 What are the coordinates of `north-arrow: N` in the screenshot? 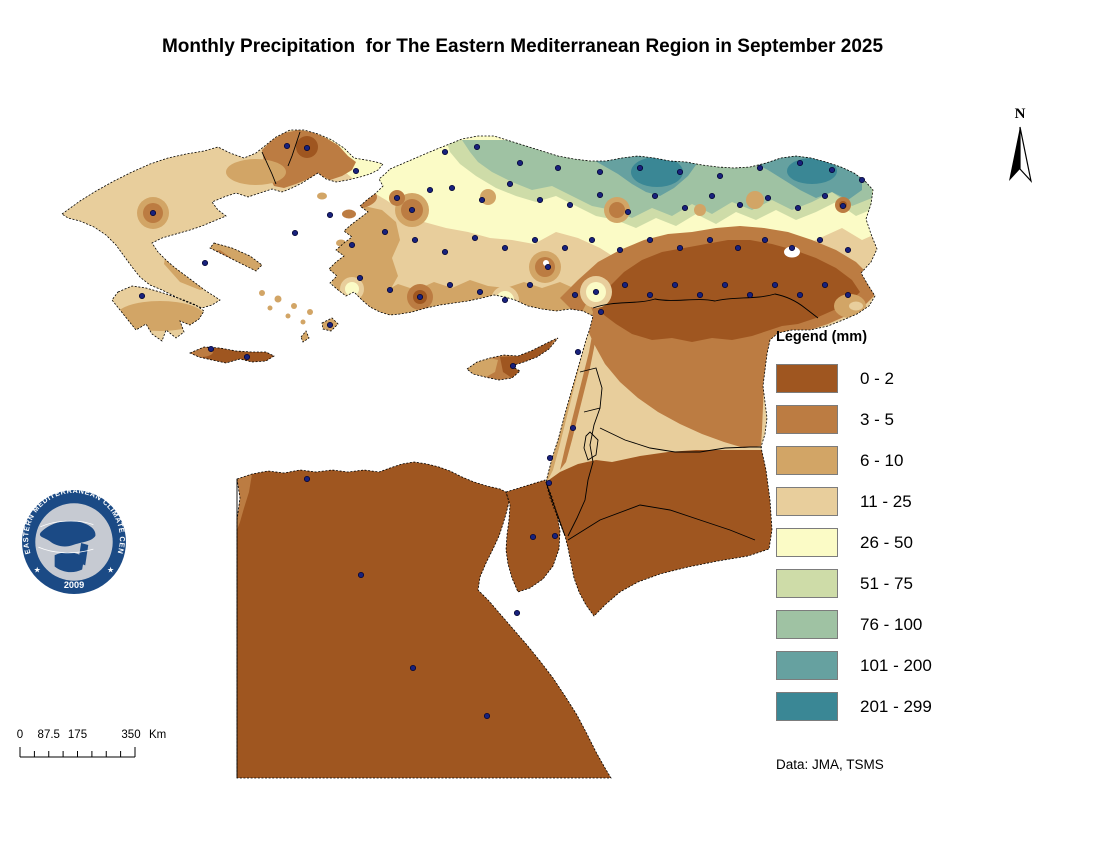 It's located at (1020, 149).